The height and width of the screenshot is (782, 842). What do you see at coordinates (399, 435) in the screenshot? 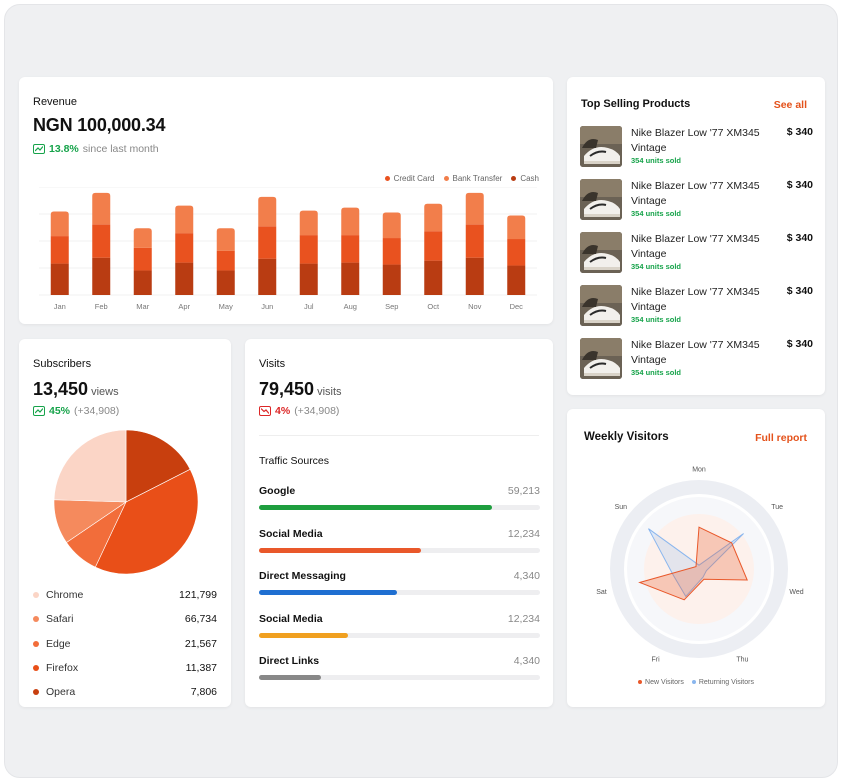
I see `divider` at bounding box center [399, 435].